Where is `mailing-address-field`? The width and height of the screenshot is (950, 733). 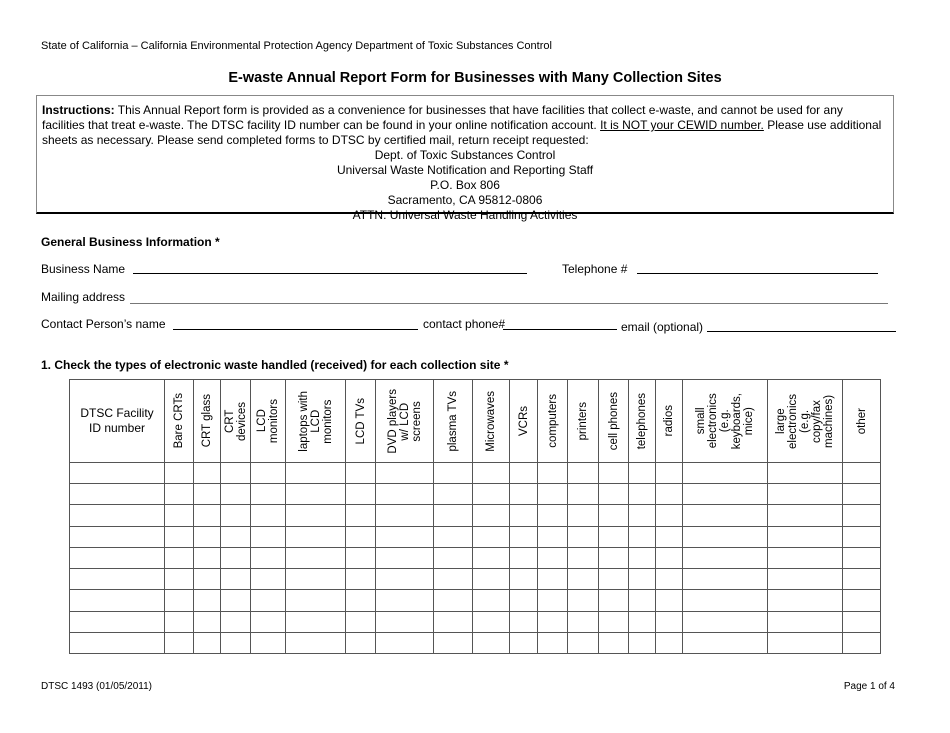 mailing-address-field is located at coordinates (509, 303).